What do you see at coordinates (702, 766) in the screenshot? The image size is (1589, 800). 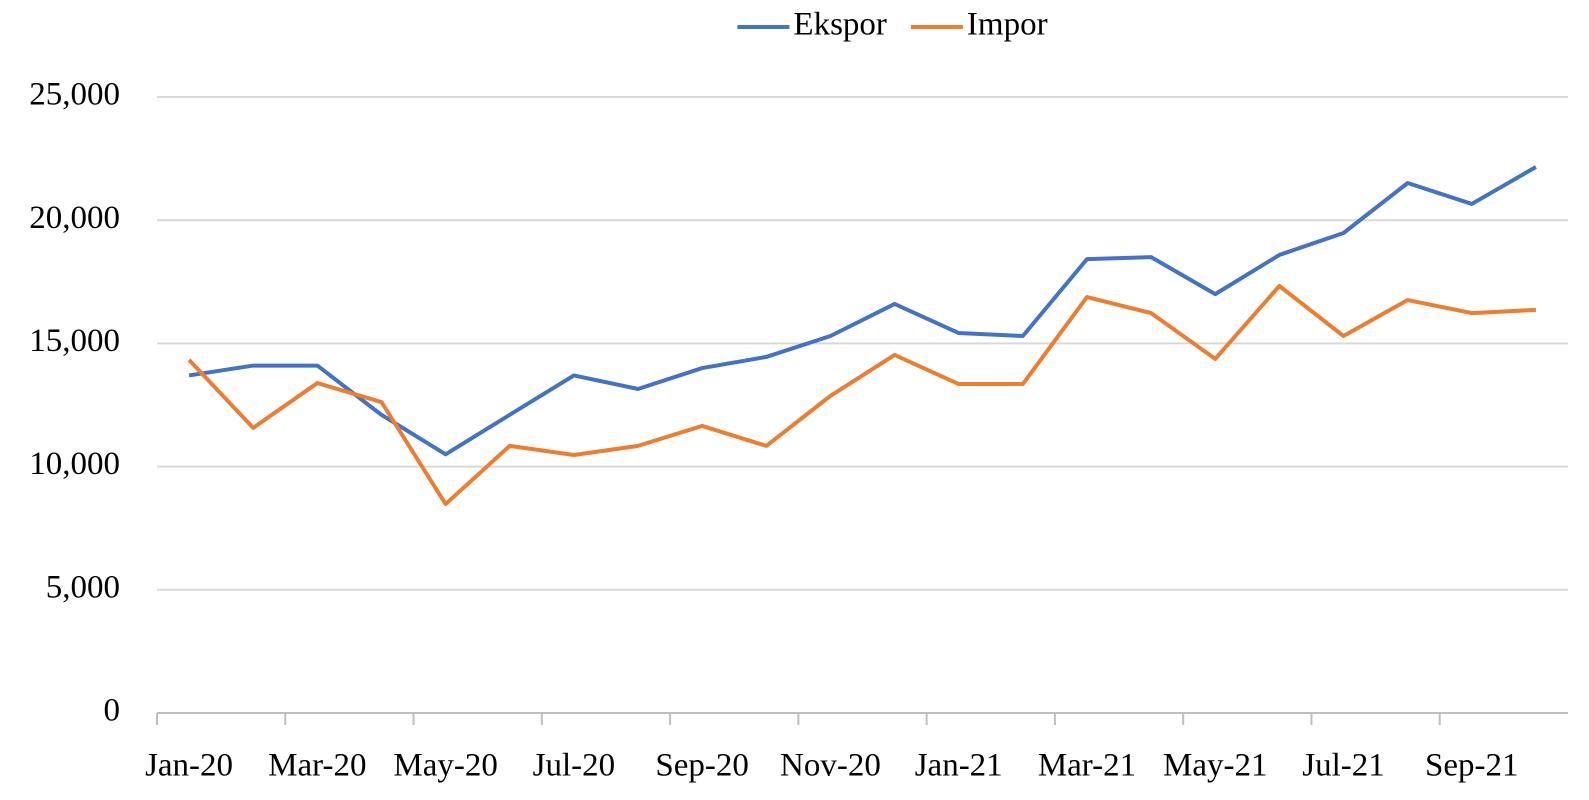 I see `x-tick-label: Sep-20` at bounding box center [702, 766].